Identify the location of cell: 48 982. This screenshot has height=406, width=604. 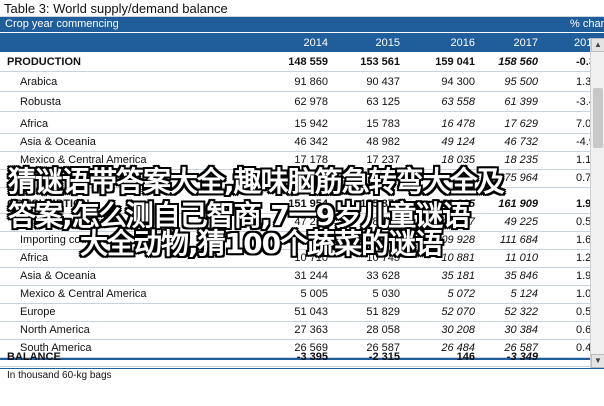
(383, 142).